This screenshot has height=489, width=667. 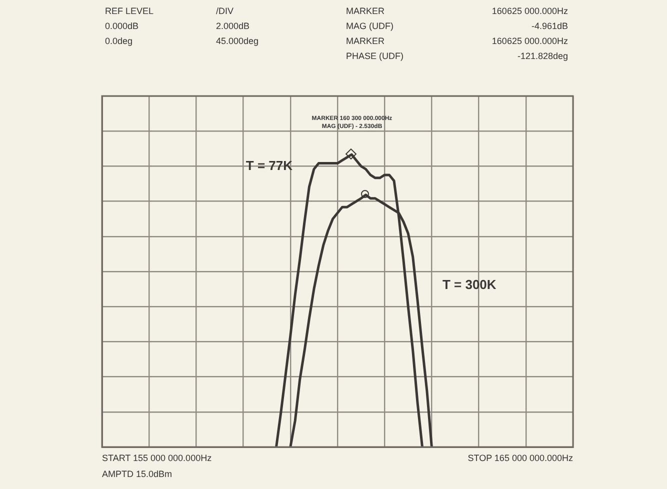 I want to click on text: -121.828deg, so click(x=542, y=56).